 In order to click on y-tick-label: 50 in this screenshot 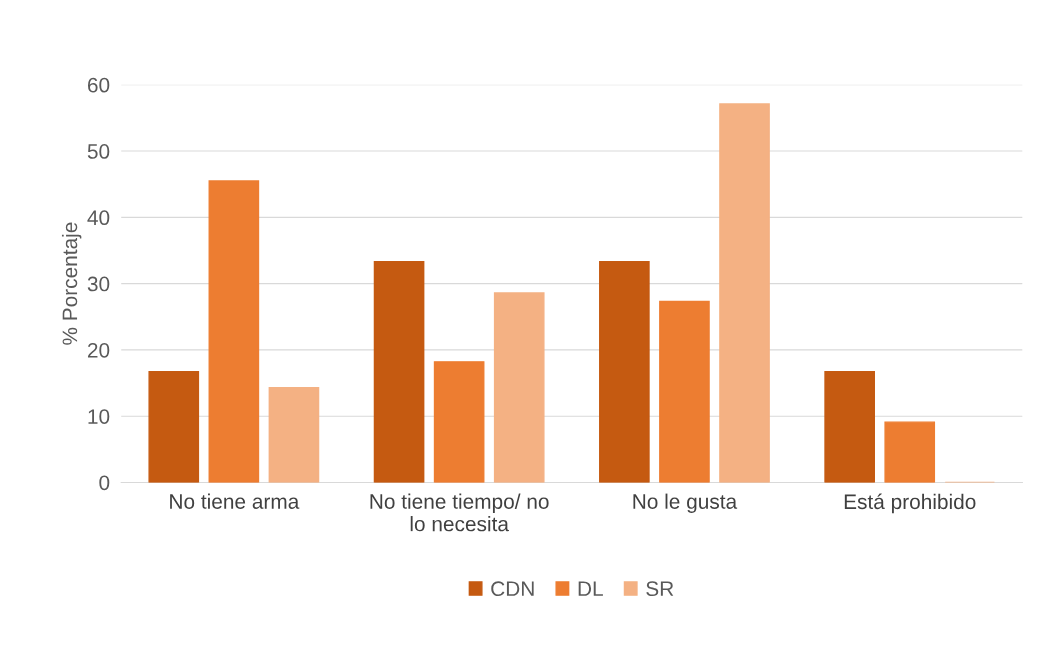, I will do `click(98, 151)`.